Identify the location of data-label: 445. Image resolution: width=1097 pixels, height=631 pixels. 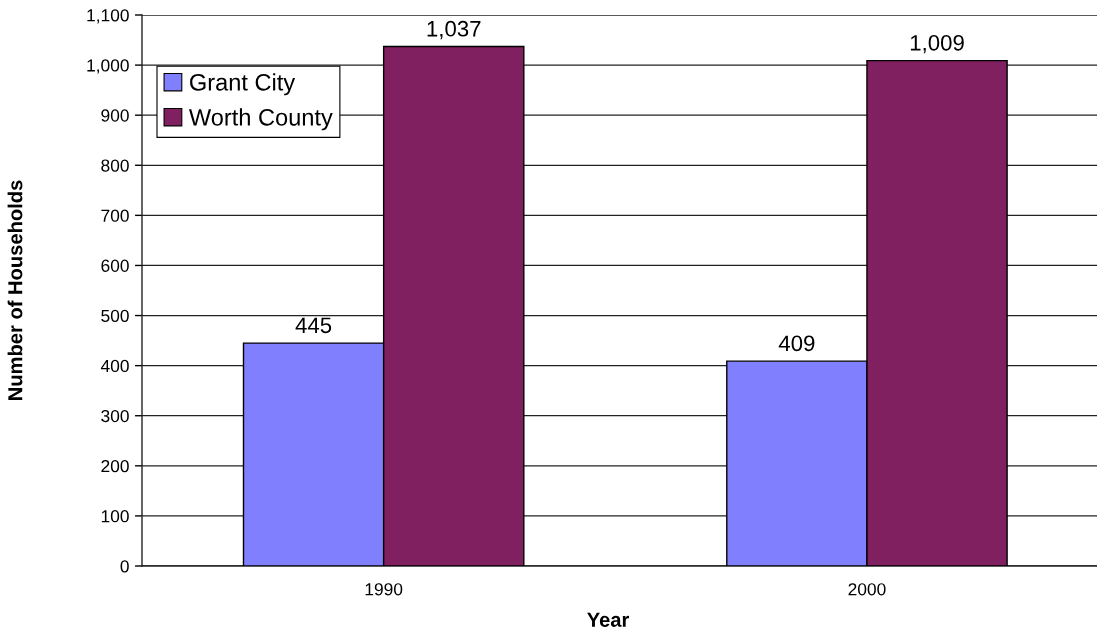
(313, 325).